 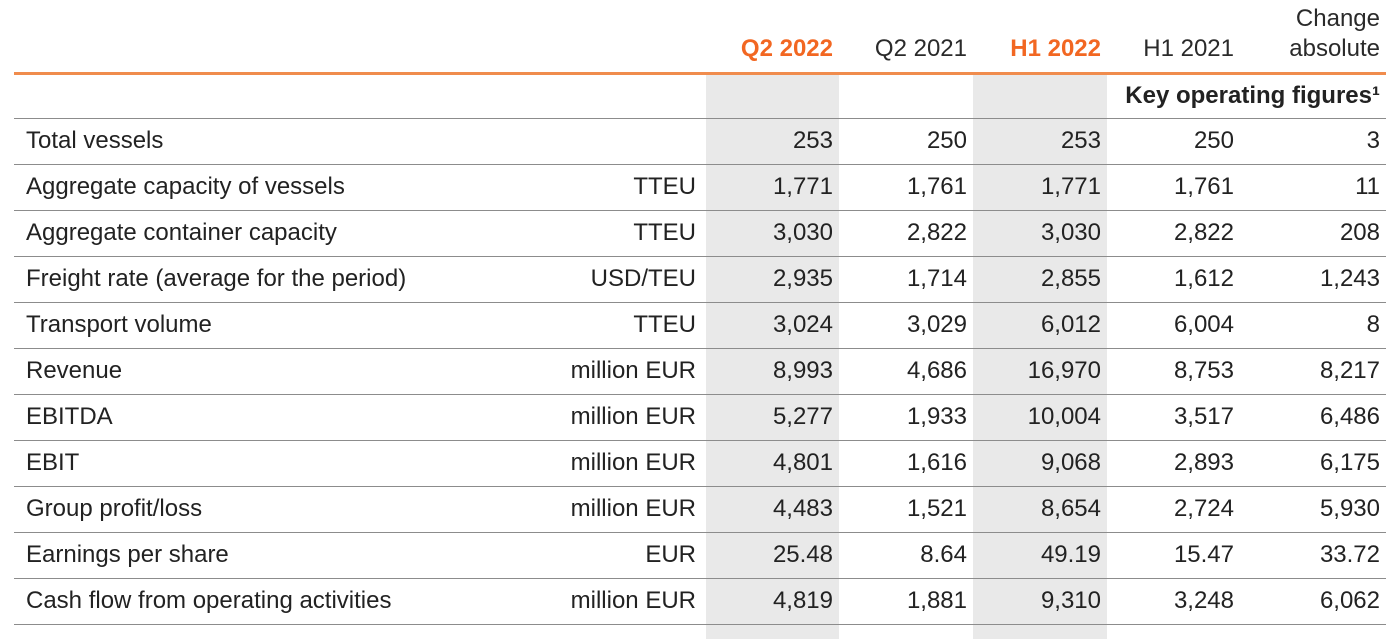 What do you see at coordinates (772, 325) in the screenshot?
I see `q2-2022-value: 3,024` at bounding box center [772, 325].